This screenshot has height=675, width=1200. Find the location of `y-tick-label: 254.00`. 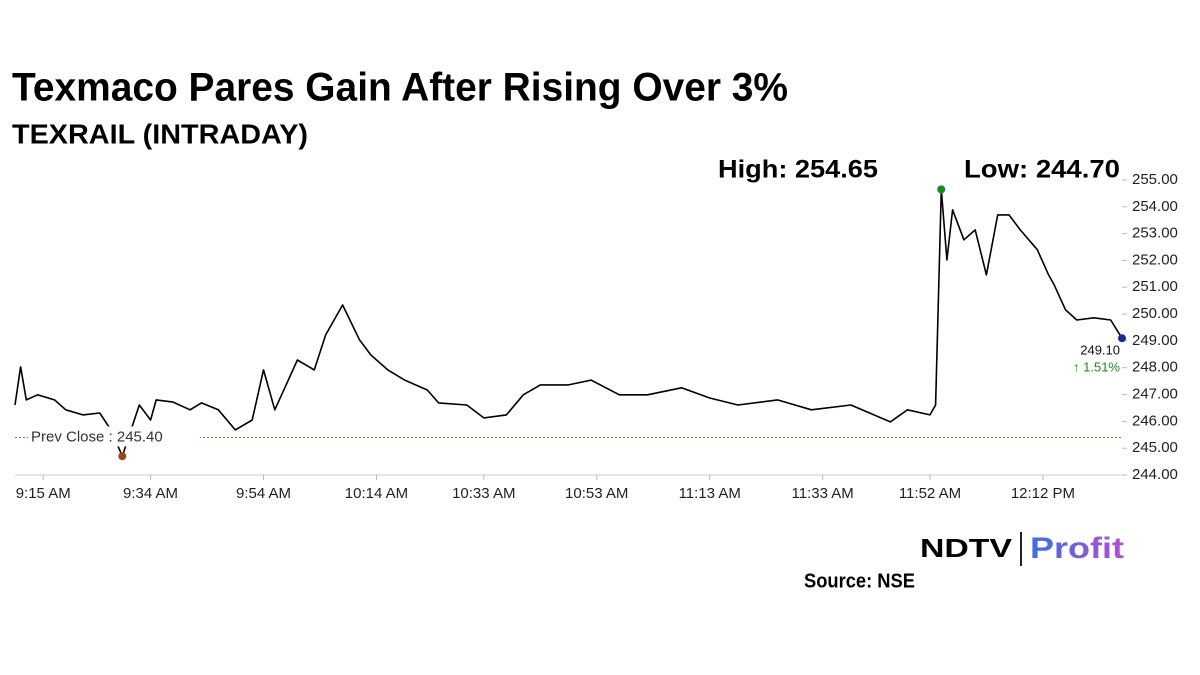

y-tick-label: 254.00 is located at coordinates (1155, 206).